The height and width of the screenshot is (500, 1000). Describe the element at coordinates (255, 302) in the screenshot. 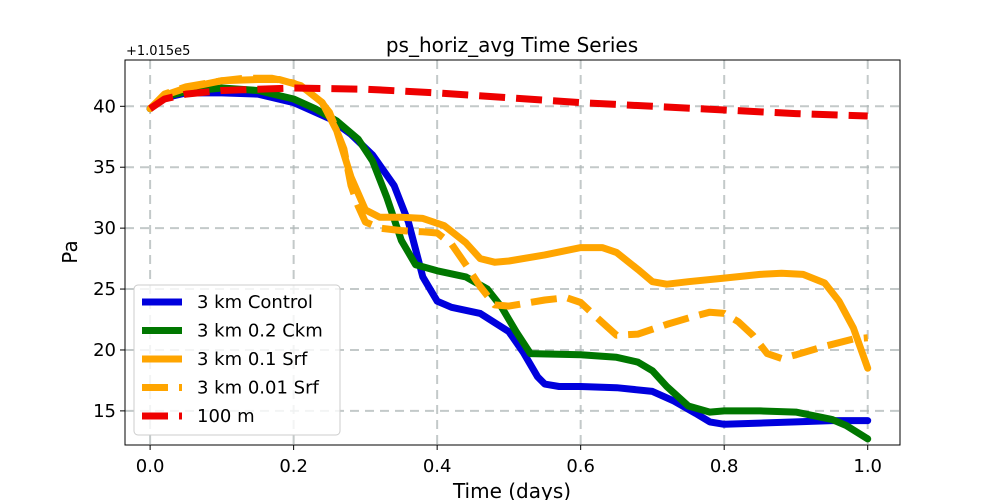

I see `legend-label: 3 km Control` at that location.